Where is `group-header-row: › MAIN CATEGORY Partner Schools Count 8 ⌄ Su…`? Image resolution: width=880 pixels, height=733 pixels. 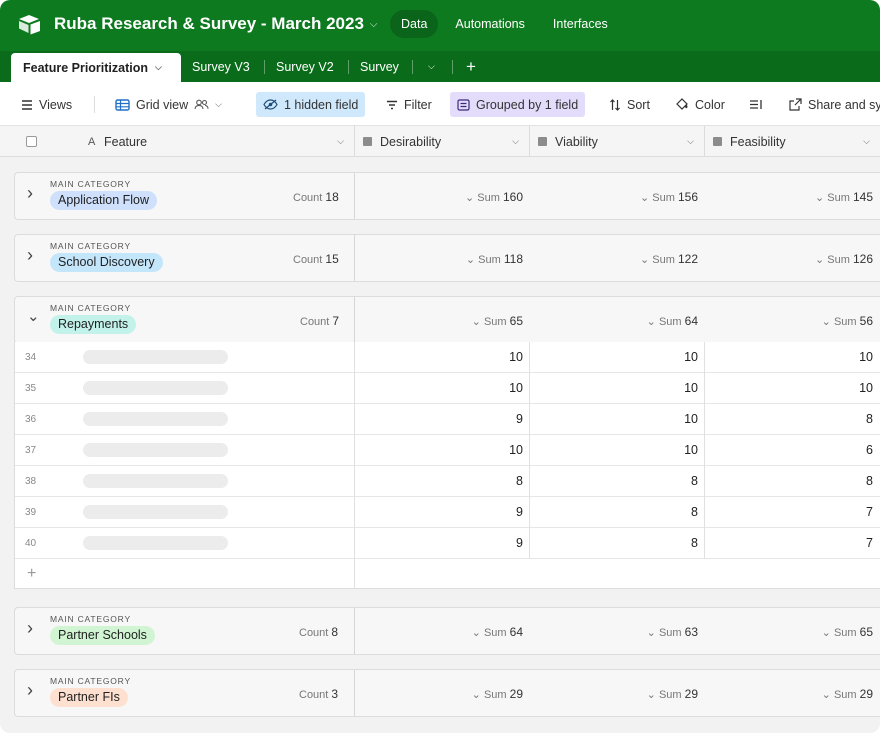 group-header-row: › MAIN CATEGORY Partner Schools Count 8 ⌄ Su… is located at coordinates (447, 631).